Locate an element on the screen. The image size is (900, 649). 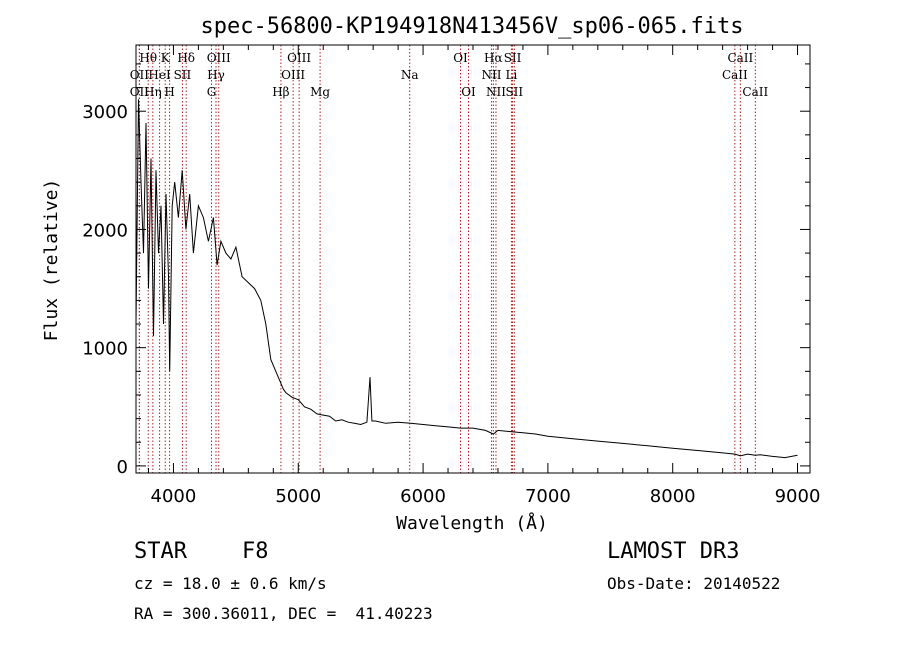
line-label: G is located at coordinates (212, 92).